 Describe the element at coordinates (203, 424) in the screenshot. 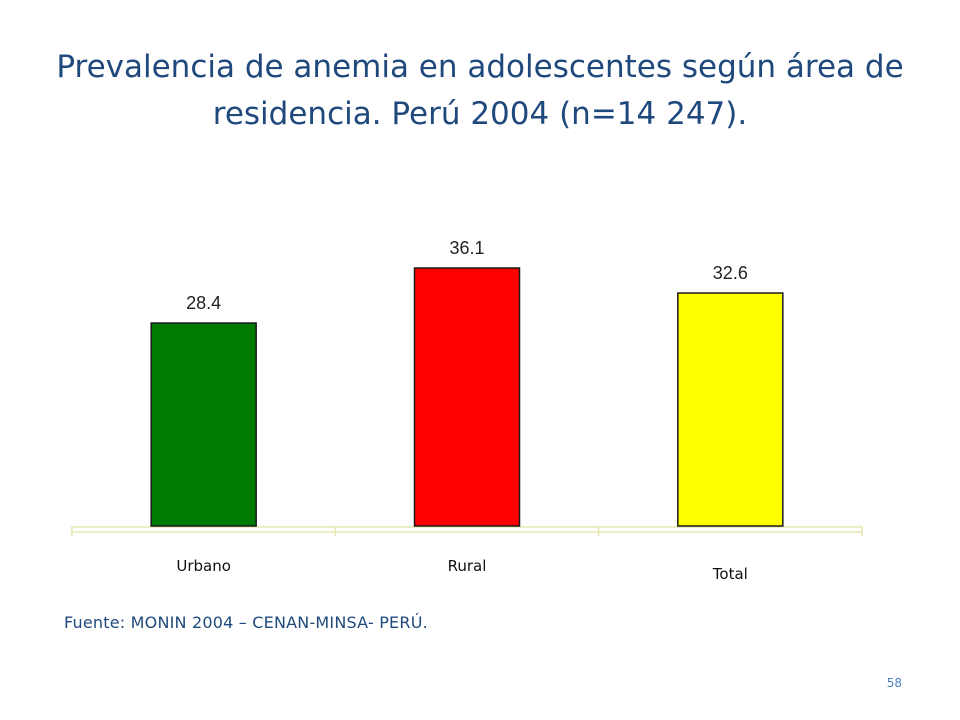

I see `bar-urbano` at that location.